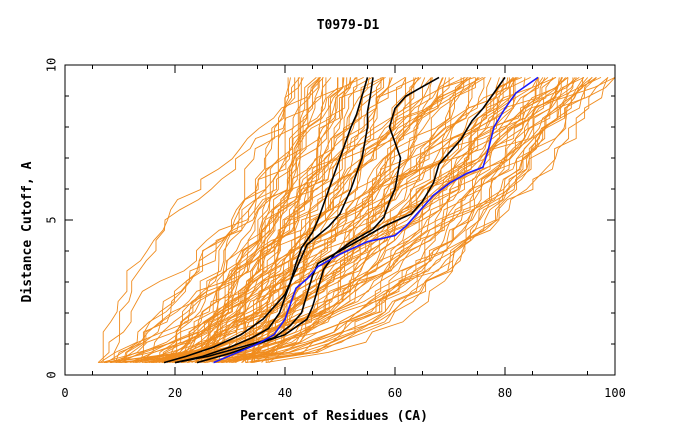  Describe the element at coordinates (348, 25) in the screenshot. I see `chart-title: T0979-D1` at that location.